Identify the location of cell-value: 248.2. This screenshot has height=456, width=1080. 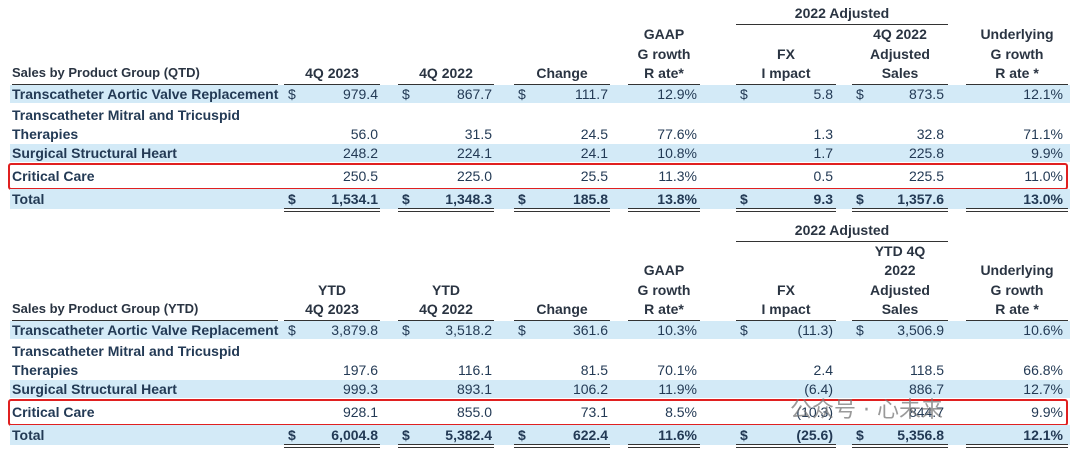
(360, 153).